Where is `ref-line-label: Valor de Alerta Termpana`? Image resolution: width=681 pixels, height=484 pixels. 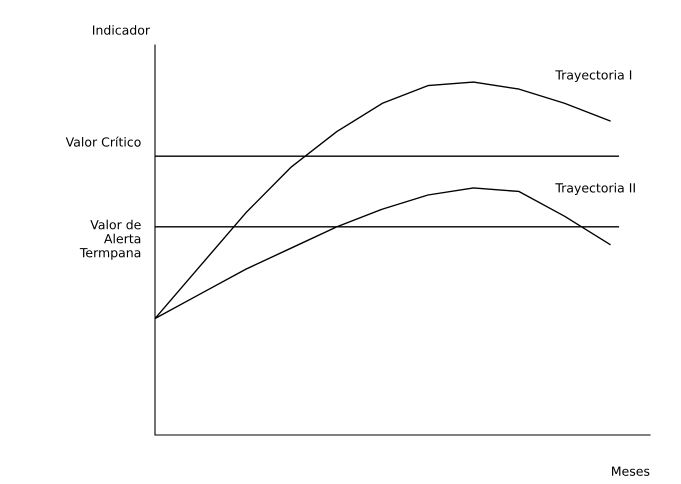 ref-line-label: Valor de Alerta Termpana is located at coordinates (110, 240).